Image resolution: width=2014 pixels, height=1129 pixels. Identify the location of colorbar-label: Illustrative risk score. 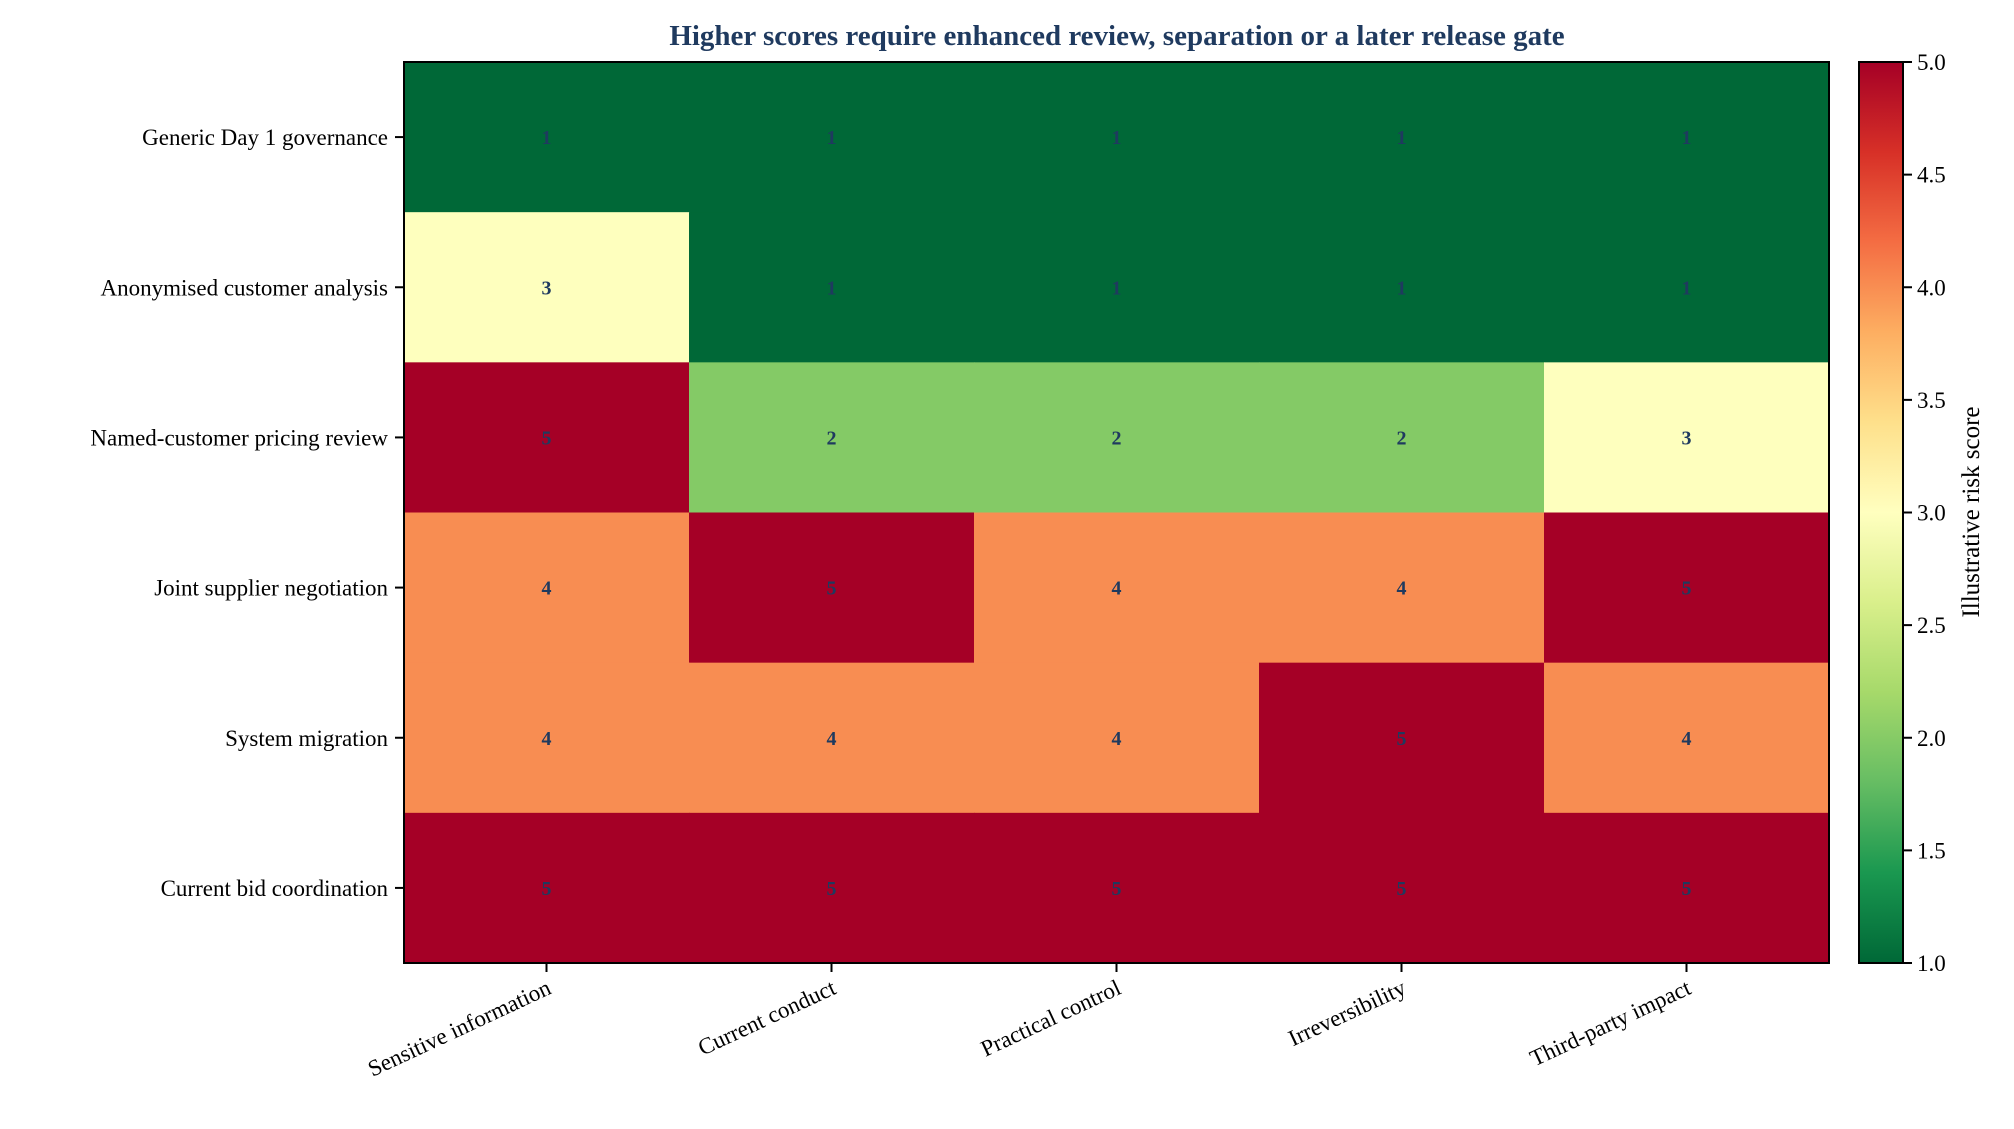
(1971, 511).